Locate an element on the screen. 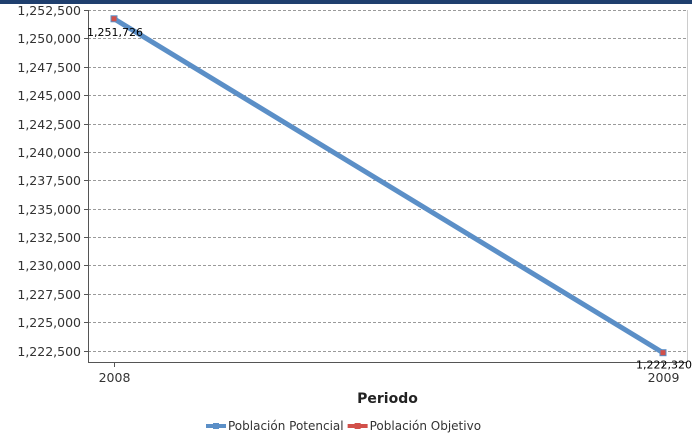  legend: Población Potencial Población Objetivo is located at coordinates (343, 426).